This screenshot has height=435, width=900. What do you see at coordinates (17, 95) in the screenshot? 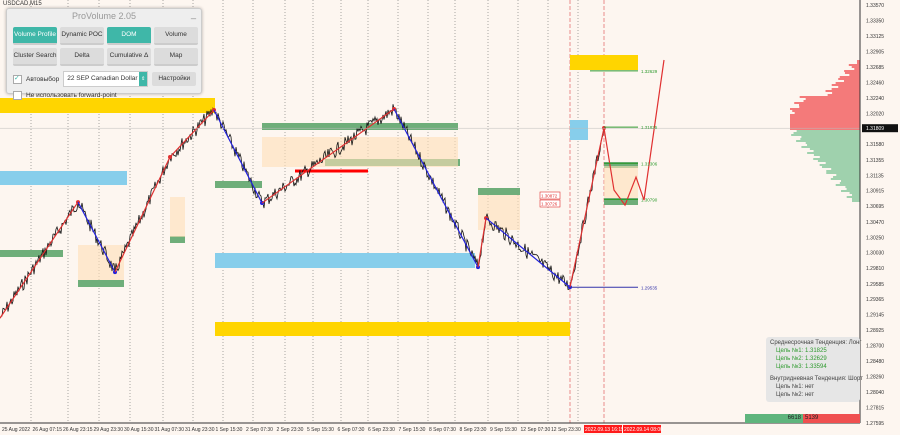
I see `forward-point-checkbox` at bounding box center [17, 95].